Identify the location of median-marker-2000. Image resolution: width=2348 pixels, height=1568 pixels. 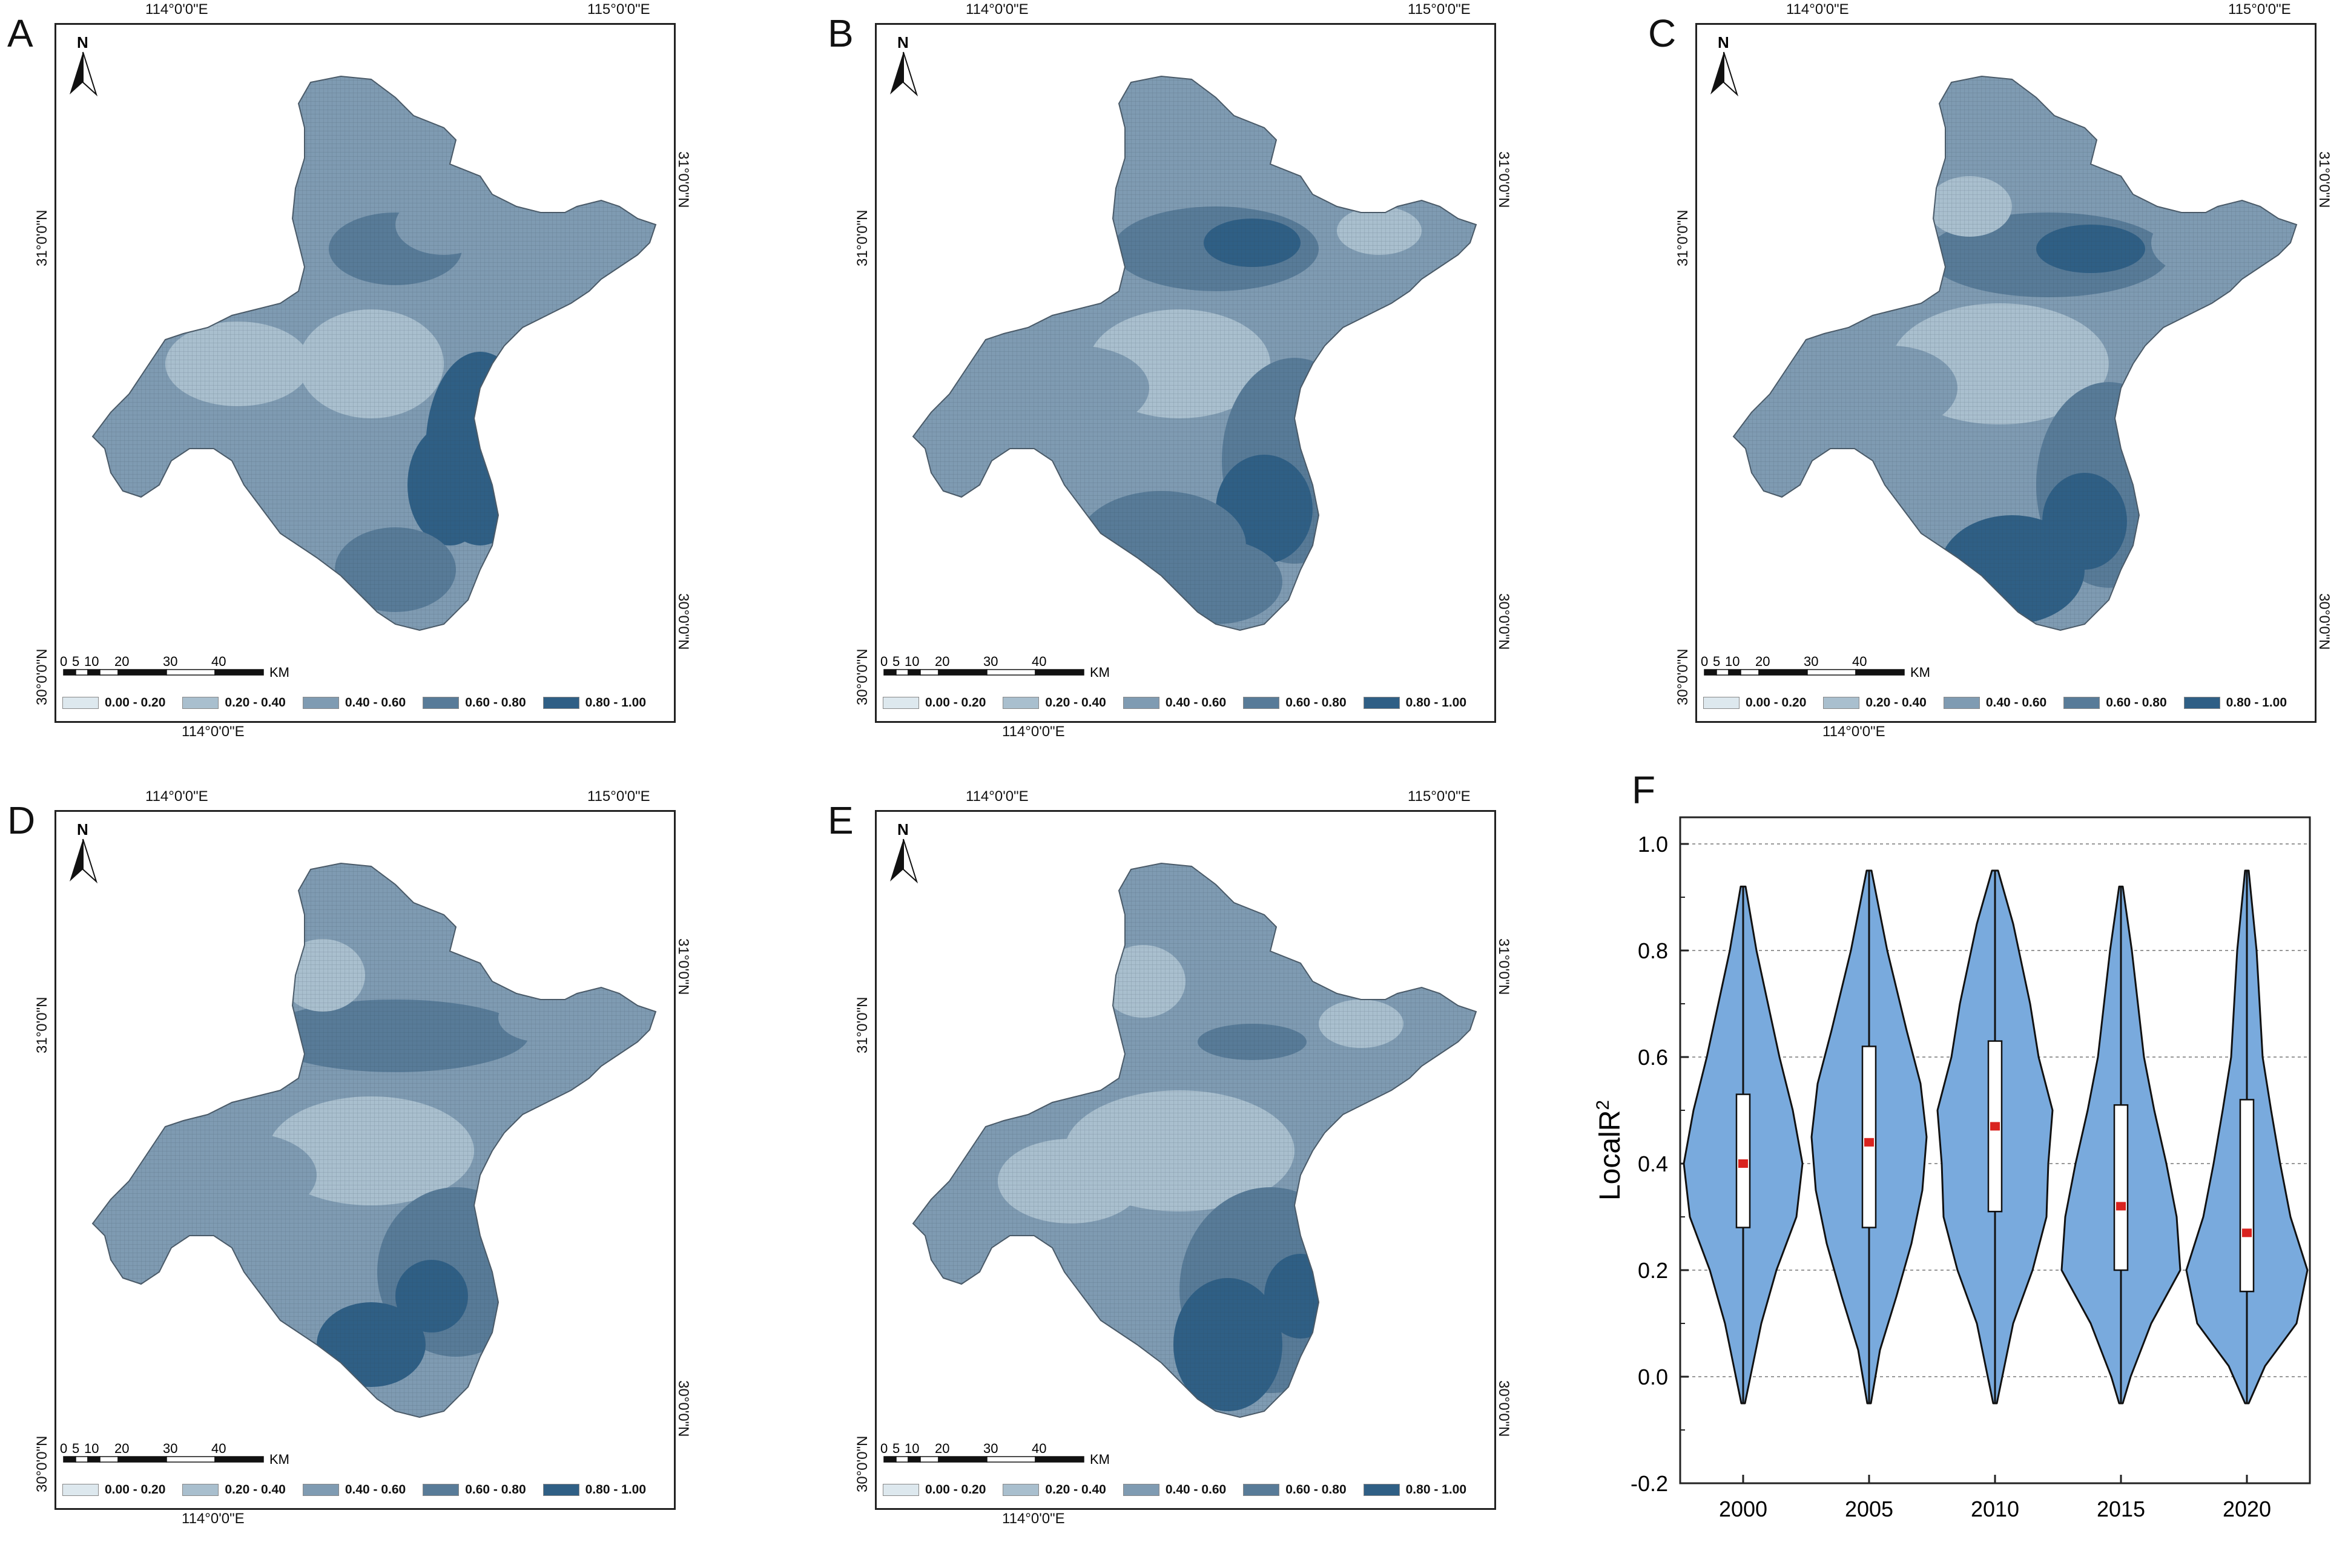
(1743, 1163).